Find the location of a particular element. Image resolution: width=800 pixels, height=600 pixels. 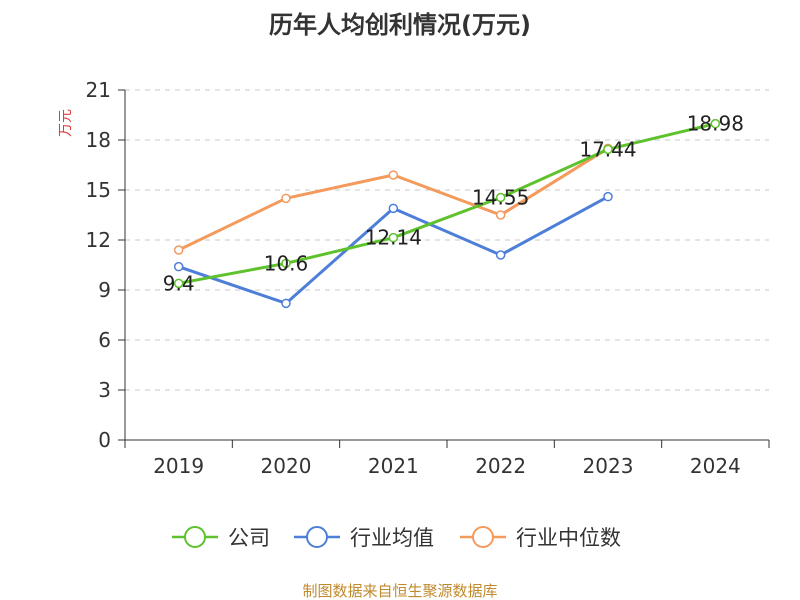

data-label: 18.98 is located at coordinates (715, 124).